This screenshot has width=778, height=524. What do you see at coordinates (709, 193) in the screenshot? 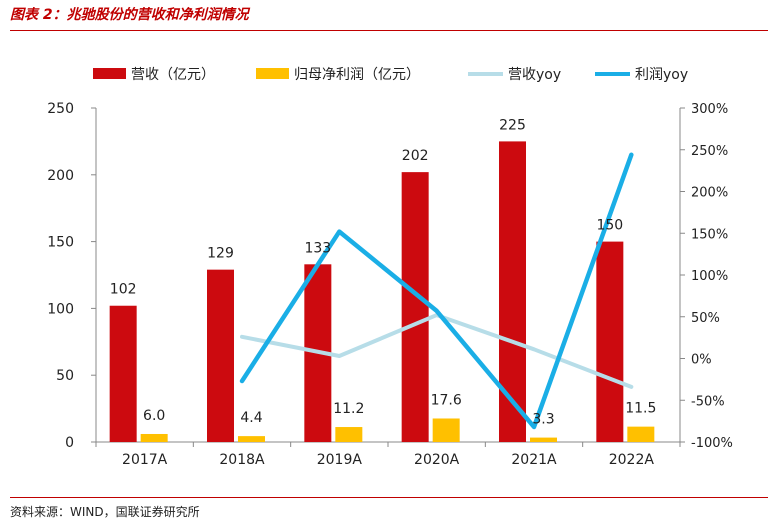
I see `y-right-tick-label: 200%` at bounding box center [709, 193].